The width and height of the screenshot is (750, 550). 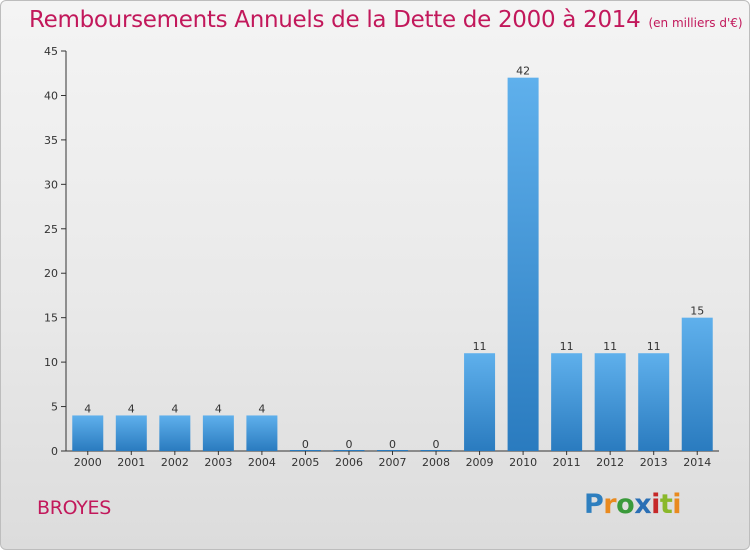 What do you see at coordinates (643, 504) in the screenshot?
I see `logo-letter: x` at bounding box center [643, 504].